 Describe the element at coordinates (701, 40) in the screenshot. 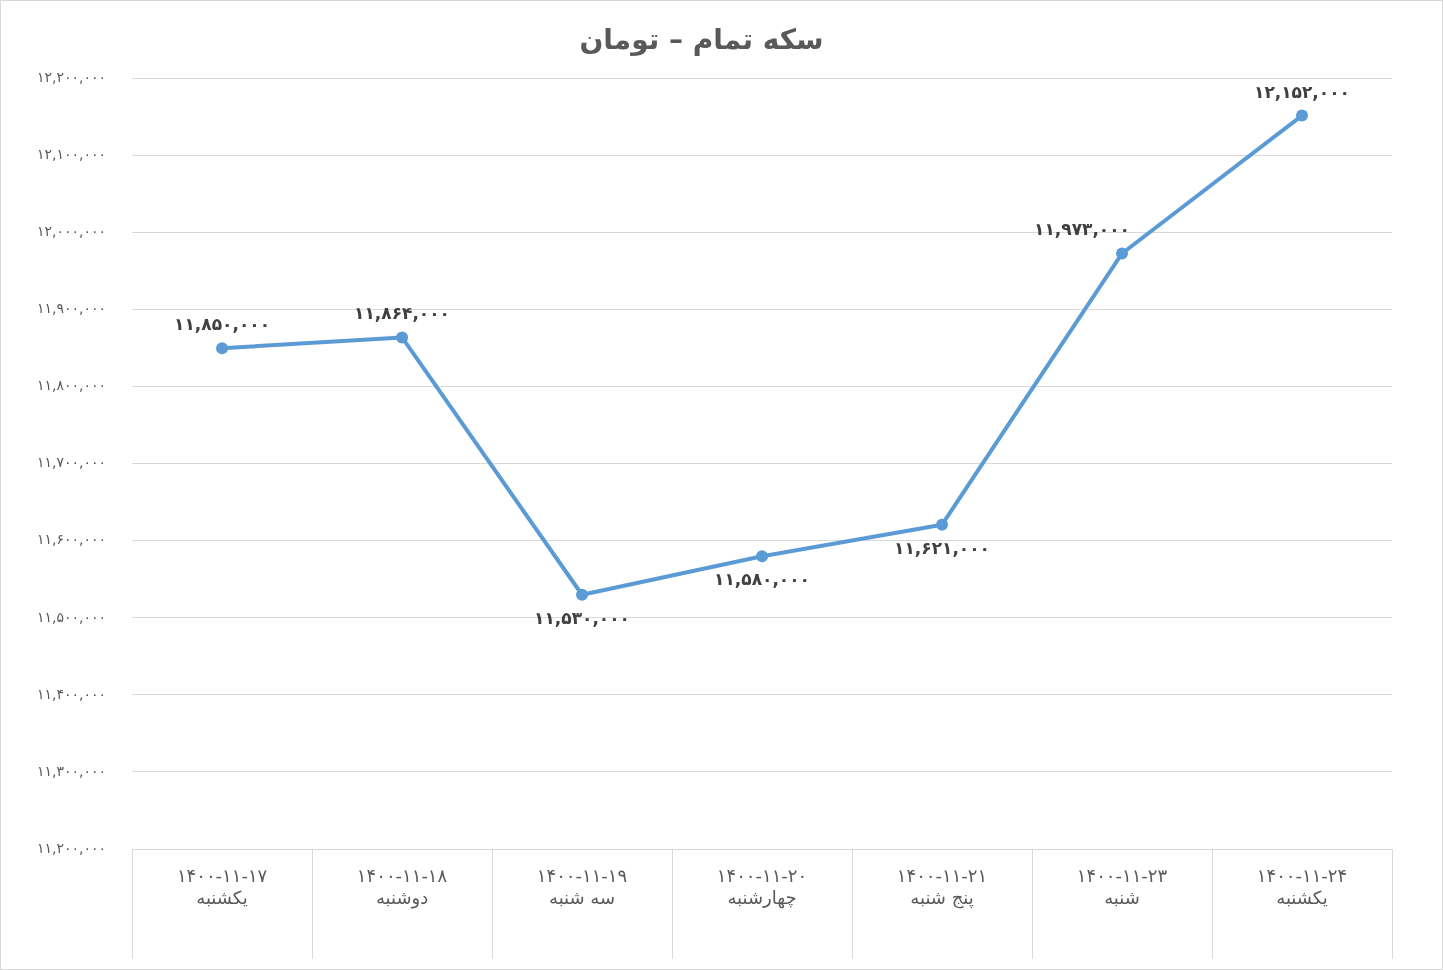

I see `chart-title: سکه تمام – تومان` at that location.